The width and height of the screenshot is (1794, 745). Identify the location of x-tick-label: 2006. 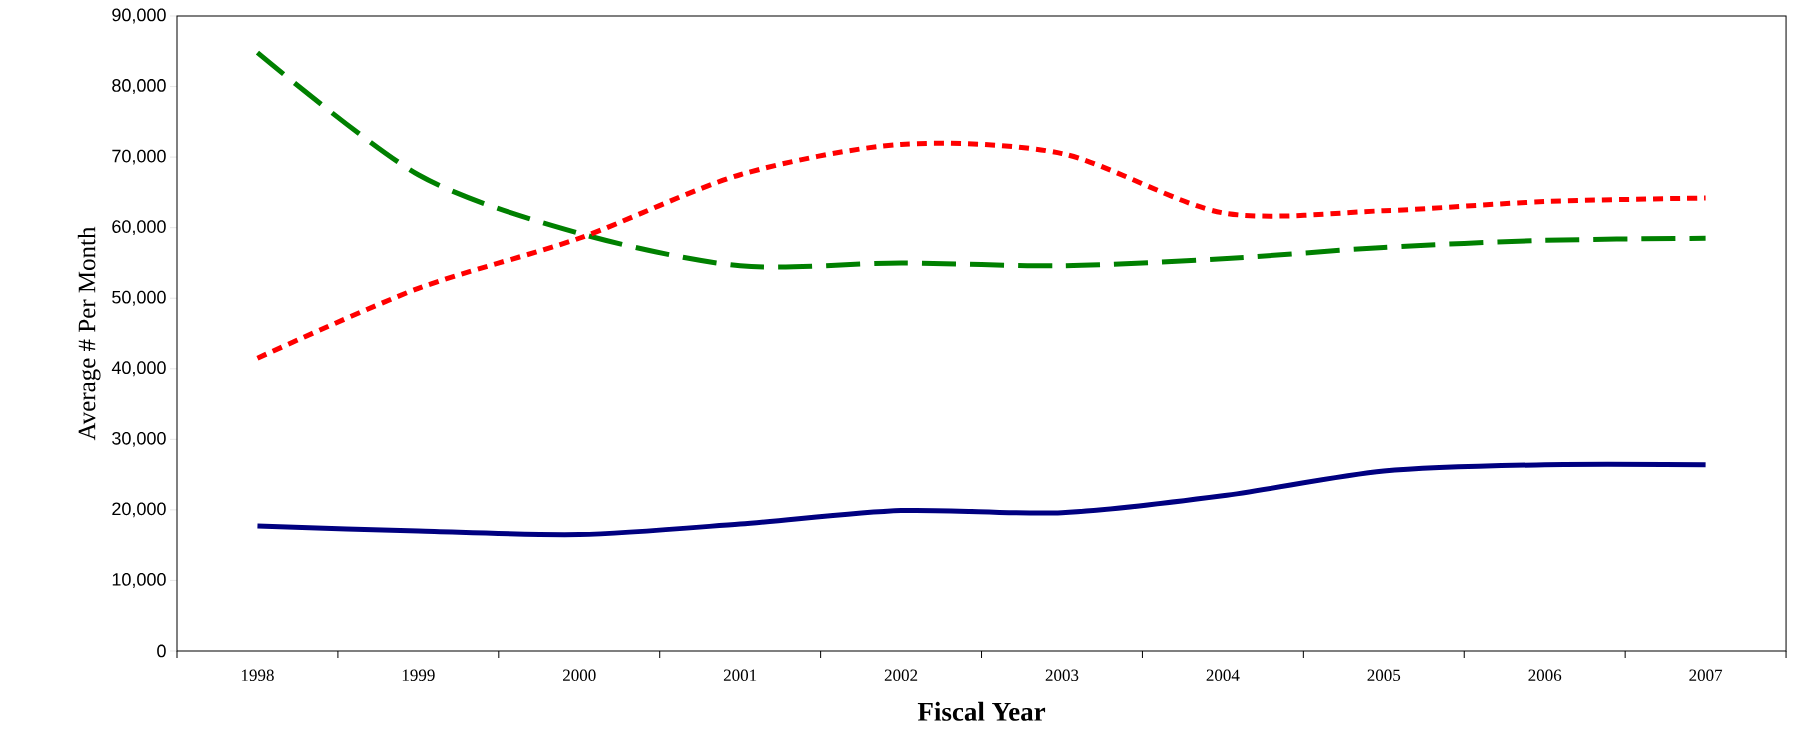
(1545, 675).